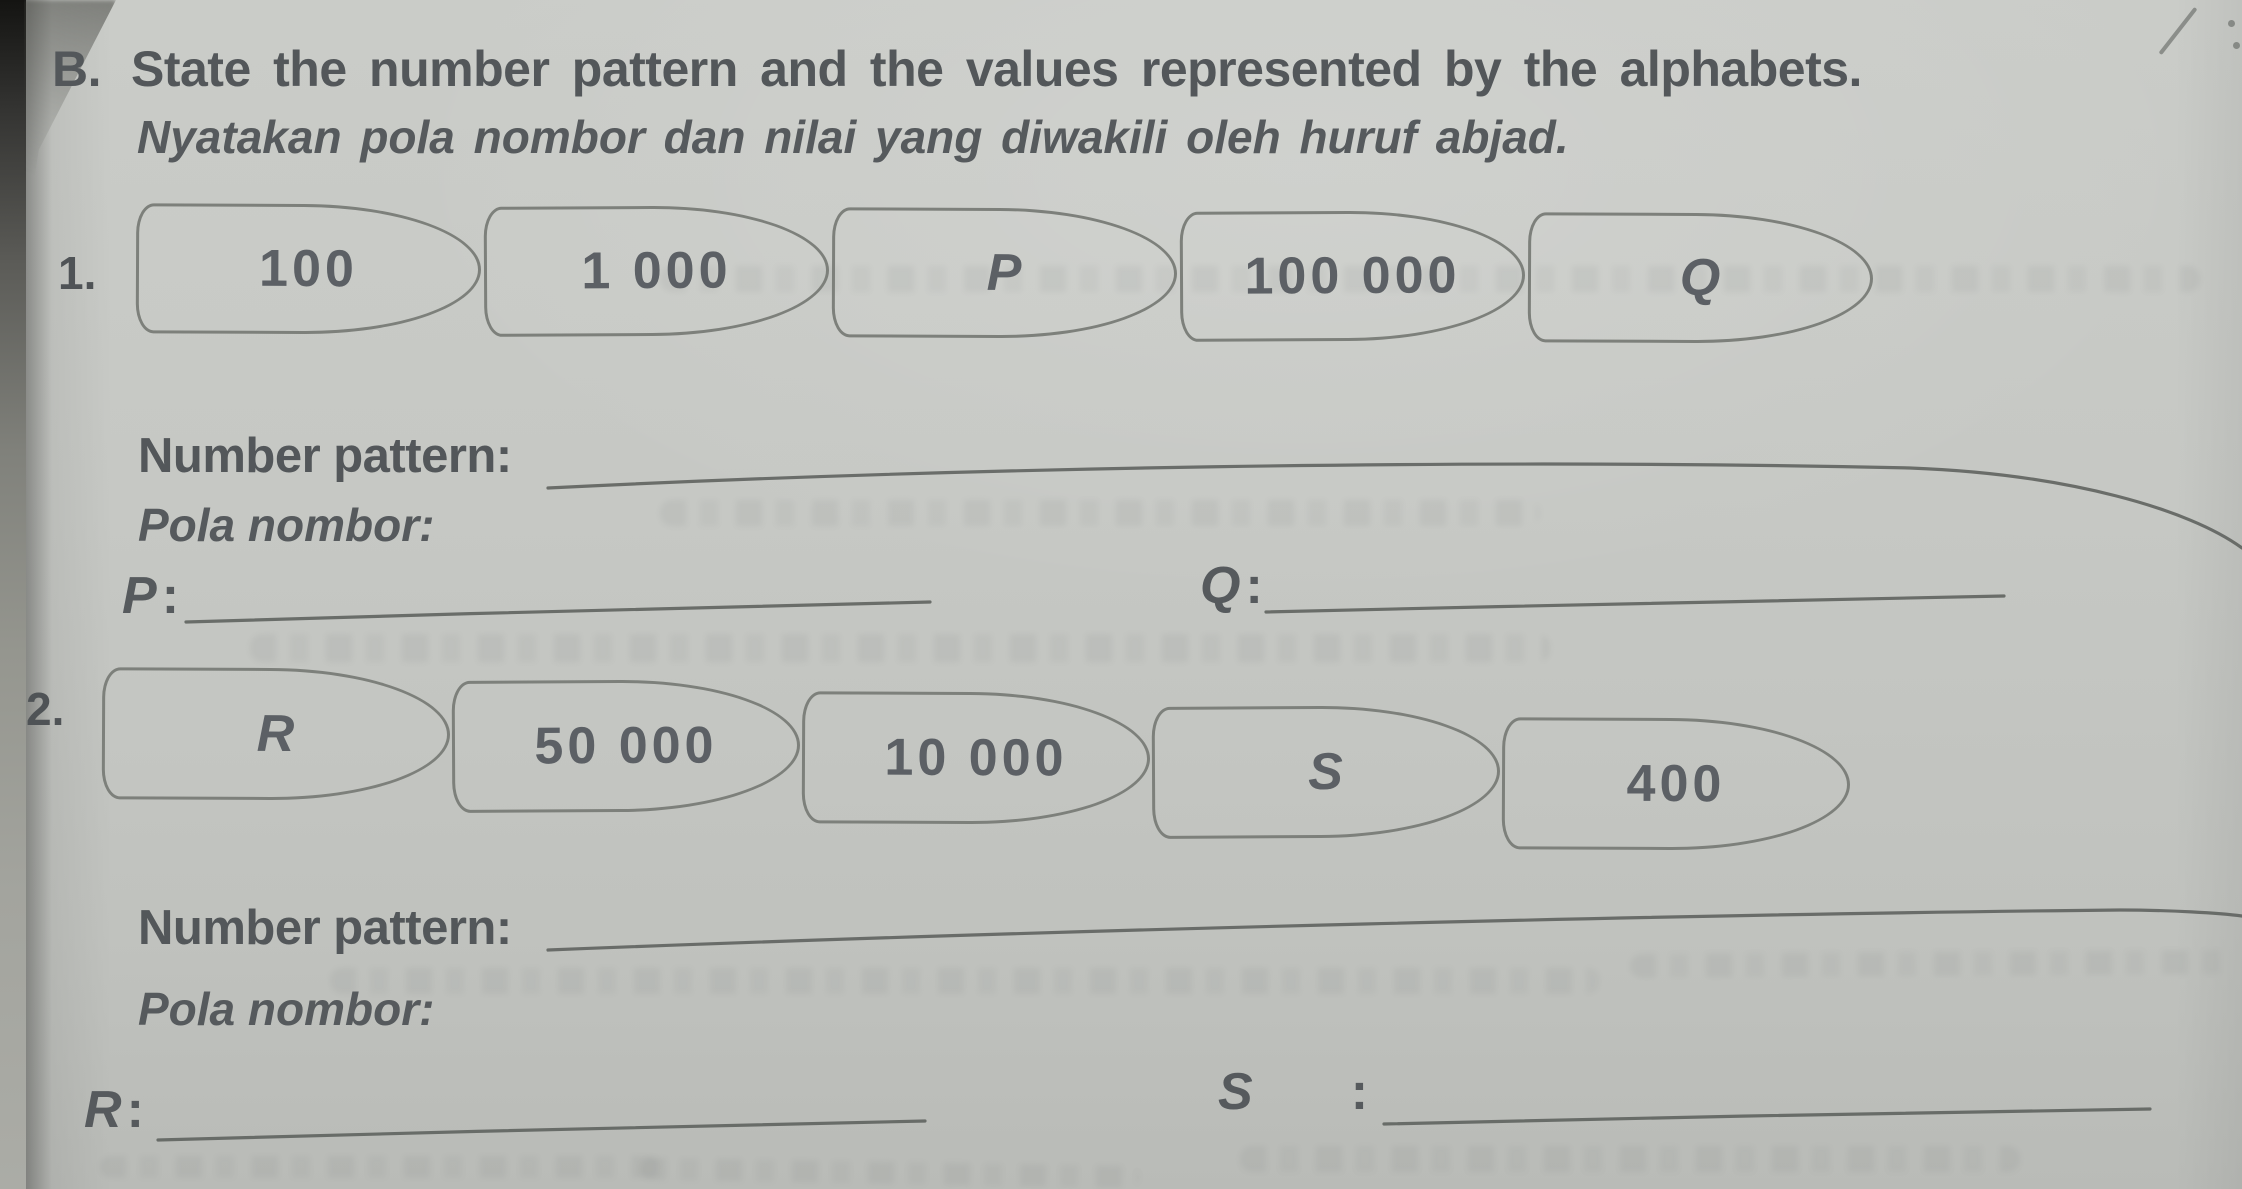 This screenshot has width=2242, height=1189. Describe the element at coordinates (103, 1110) in the screenshot. I see `blank-letter: R` at that location.